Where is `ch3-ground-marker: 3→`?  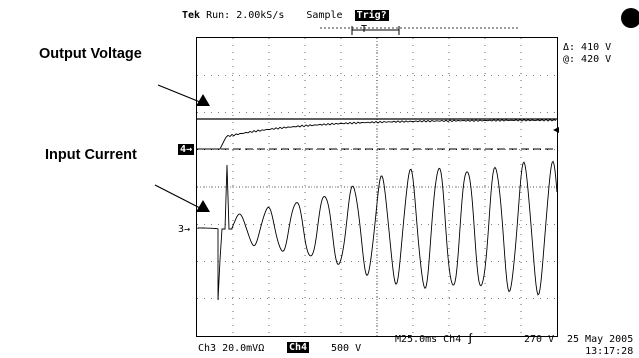
ch3-ground-marker: 3→ is located at coordinates (184, 229).